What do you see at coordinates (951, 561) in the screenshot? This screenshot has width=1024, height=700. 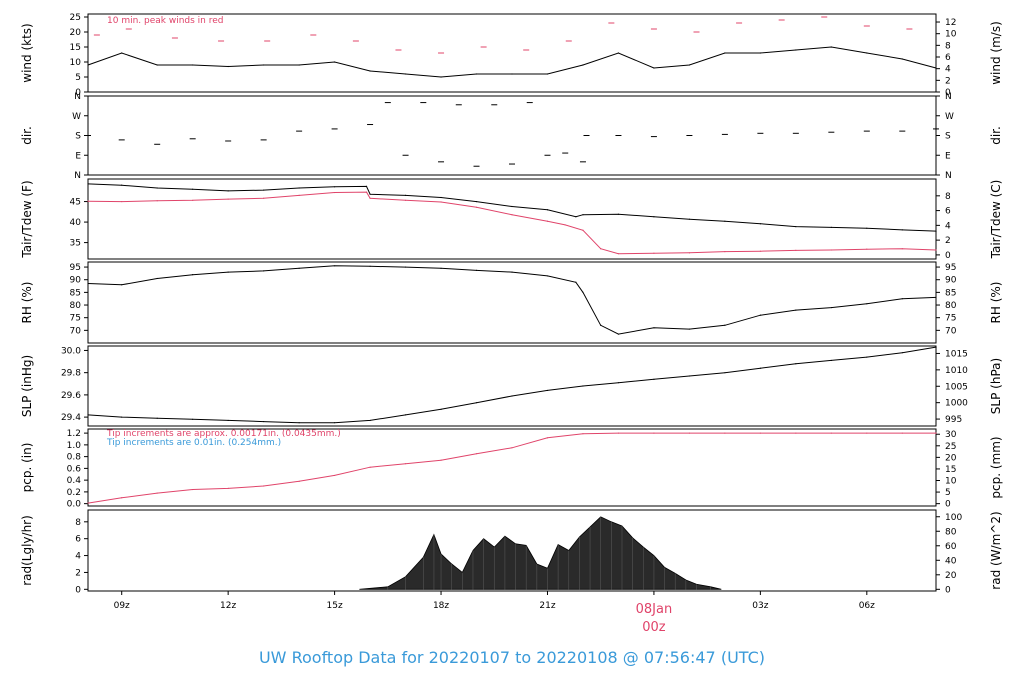 I see `right-tick-label: 40` at bounding box center [951, 561].